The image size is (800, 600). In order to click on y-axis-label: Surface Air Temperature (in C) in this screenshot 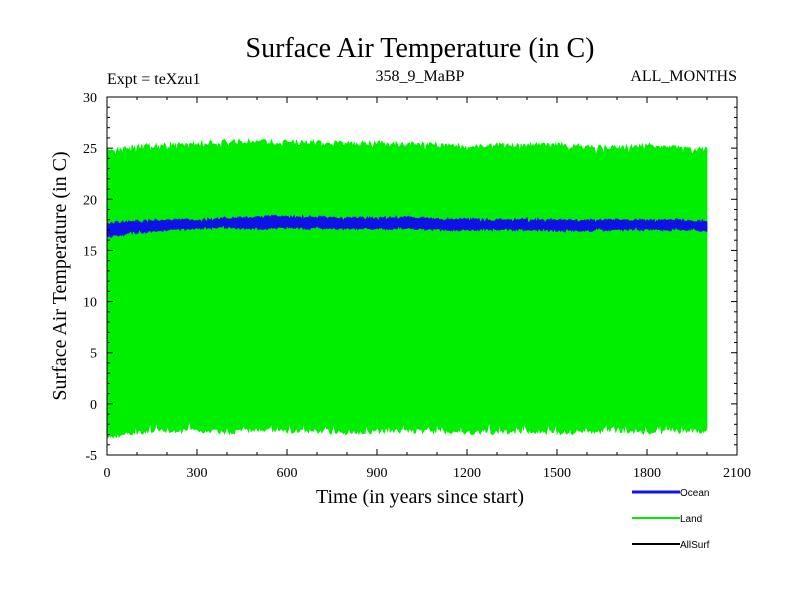, I will do `click(60, 275)`.